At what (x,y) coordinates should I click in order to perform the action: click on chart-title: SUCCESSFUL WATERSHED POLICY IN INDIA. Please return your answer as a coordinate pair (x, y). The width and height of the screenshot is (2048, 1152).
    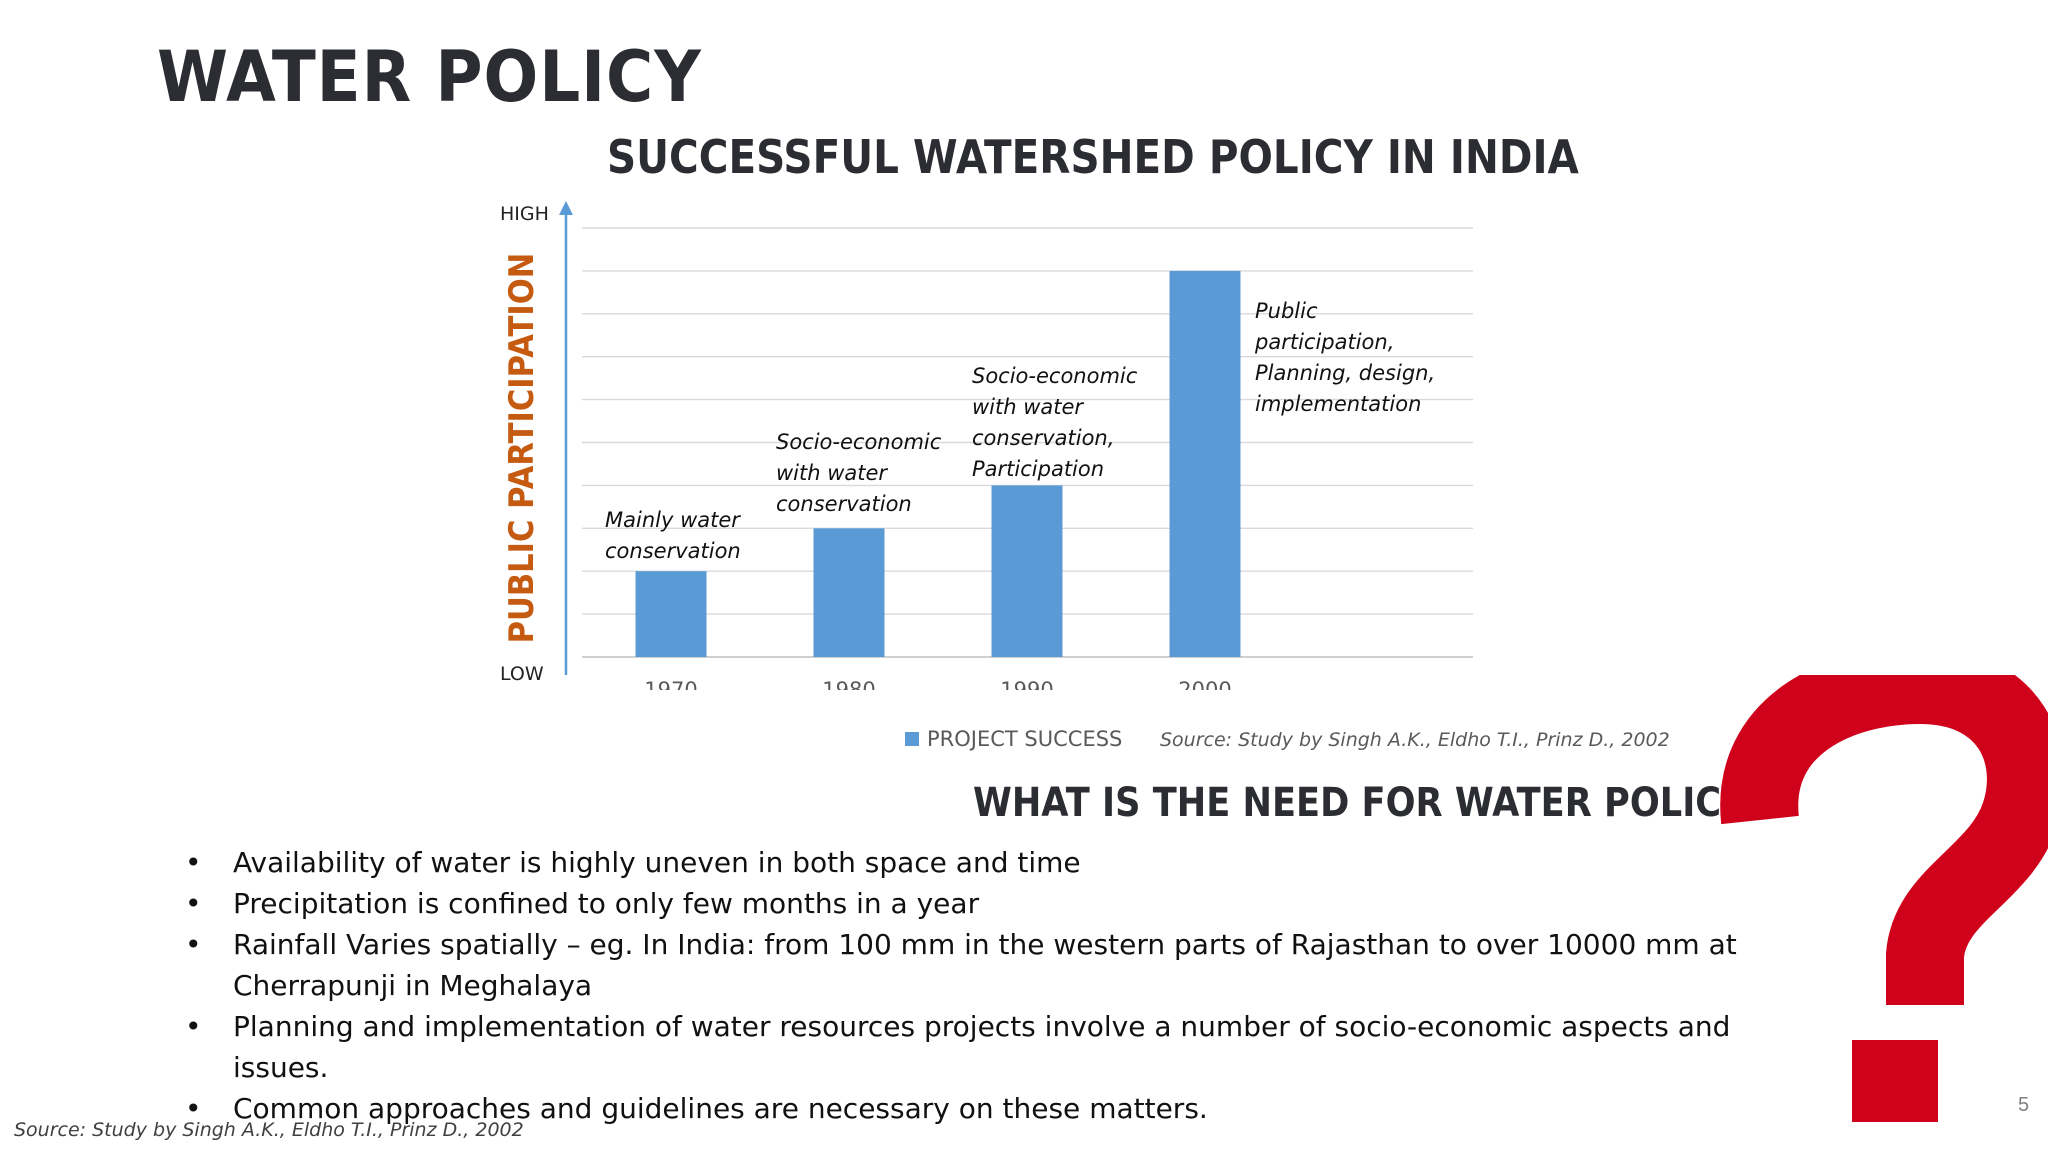
    Looking at the image, I should click on (1093, 157).